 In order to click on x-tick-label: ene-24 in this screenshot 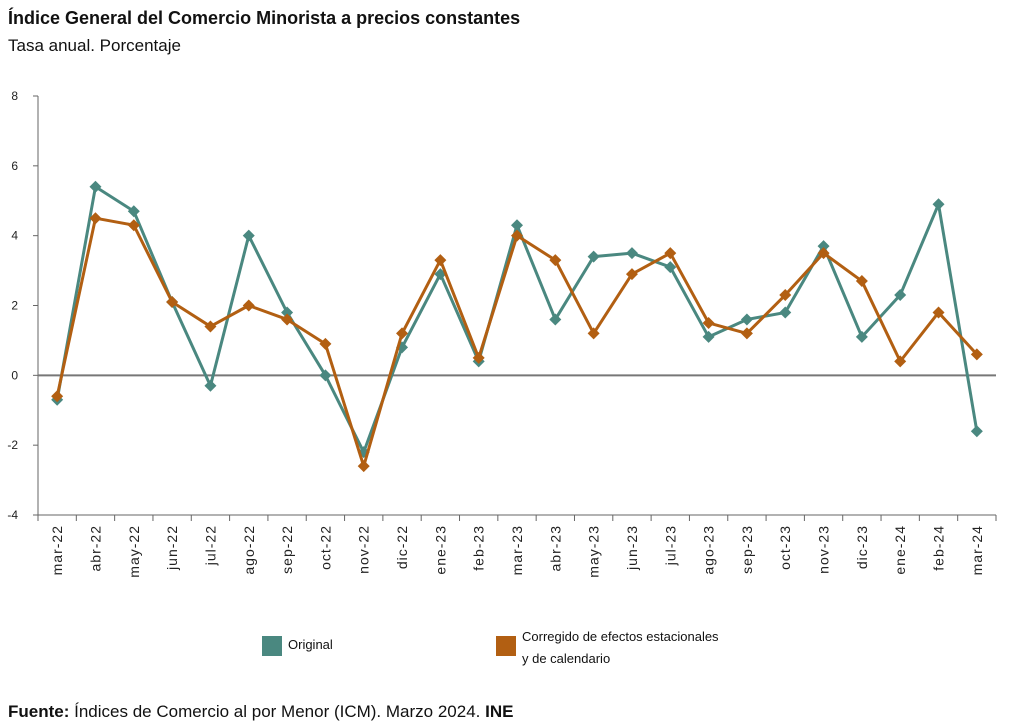, I will do `click(900, 550)`.